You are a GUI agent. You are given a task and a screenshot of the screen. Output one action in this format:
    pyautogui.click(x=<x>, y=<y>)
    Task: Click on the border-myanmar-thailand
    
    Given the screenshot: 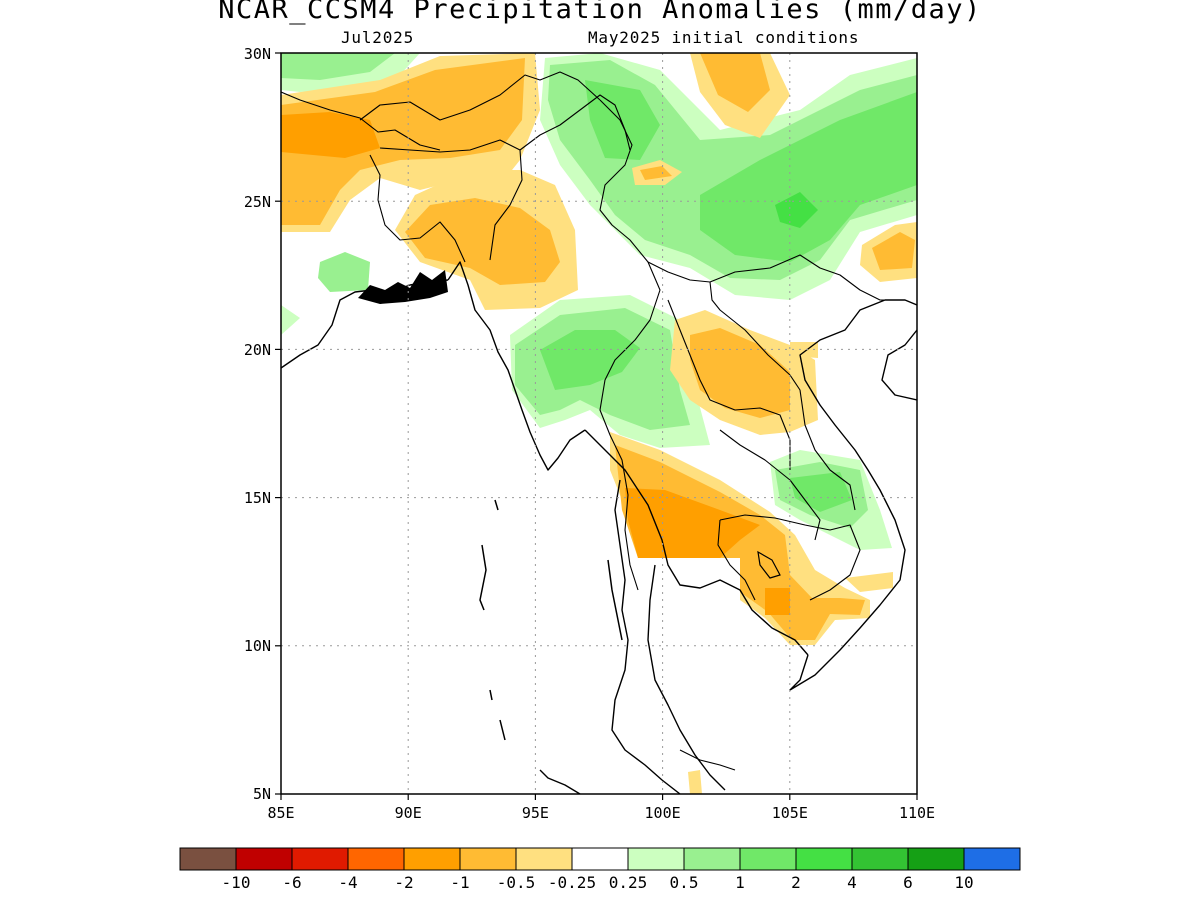 What is the action you would take?
    pyautogui.click(x=630, y=426)
    